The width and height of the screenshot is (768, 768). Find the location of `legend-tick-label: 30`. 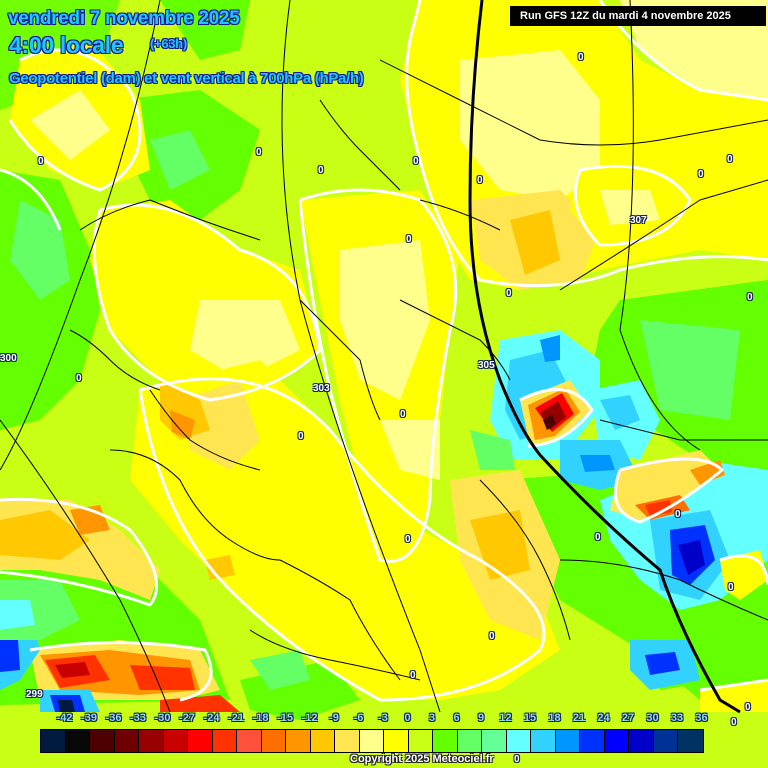

legend-tick-label: 30 is located at coordinates (652, 718).